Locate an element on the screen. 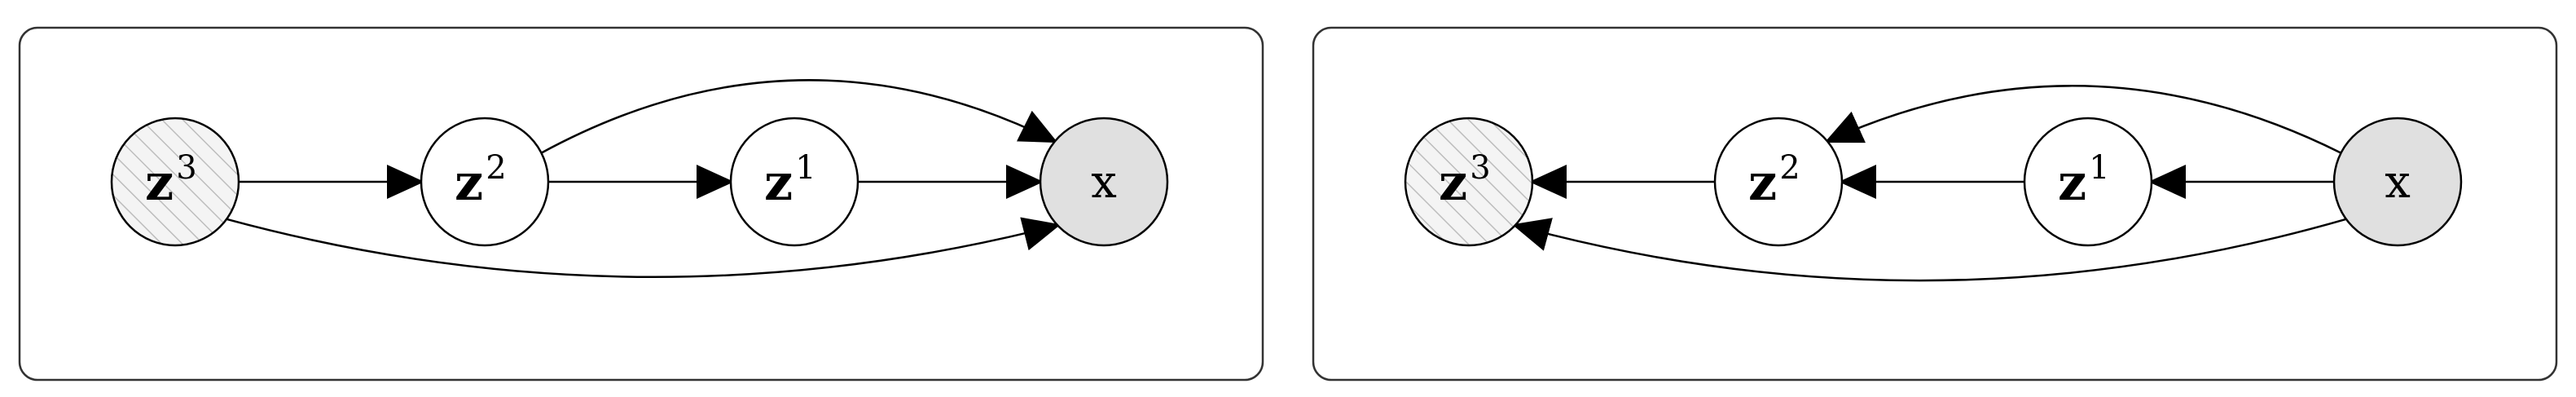 Image resolution: width=2576 pixels, height=397 pixels. right-node-z1-base: z is located at coordinates (2072, 182).